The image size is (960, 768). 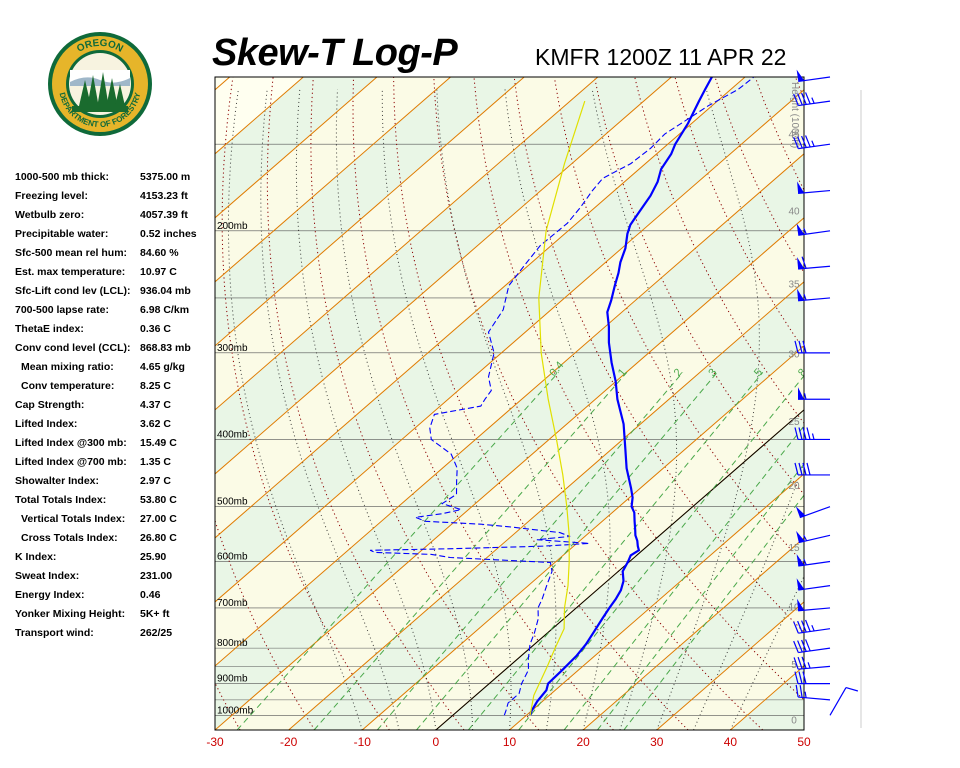 I want to click on index-label: Conv temperature:, so click(x=68, y=386).